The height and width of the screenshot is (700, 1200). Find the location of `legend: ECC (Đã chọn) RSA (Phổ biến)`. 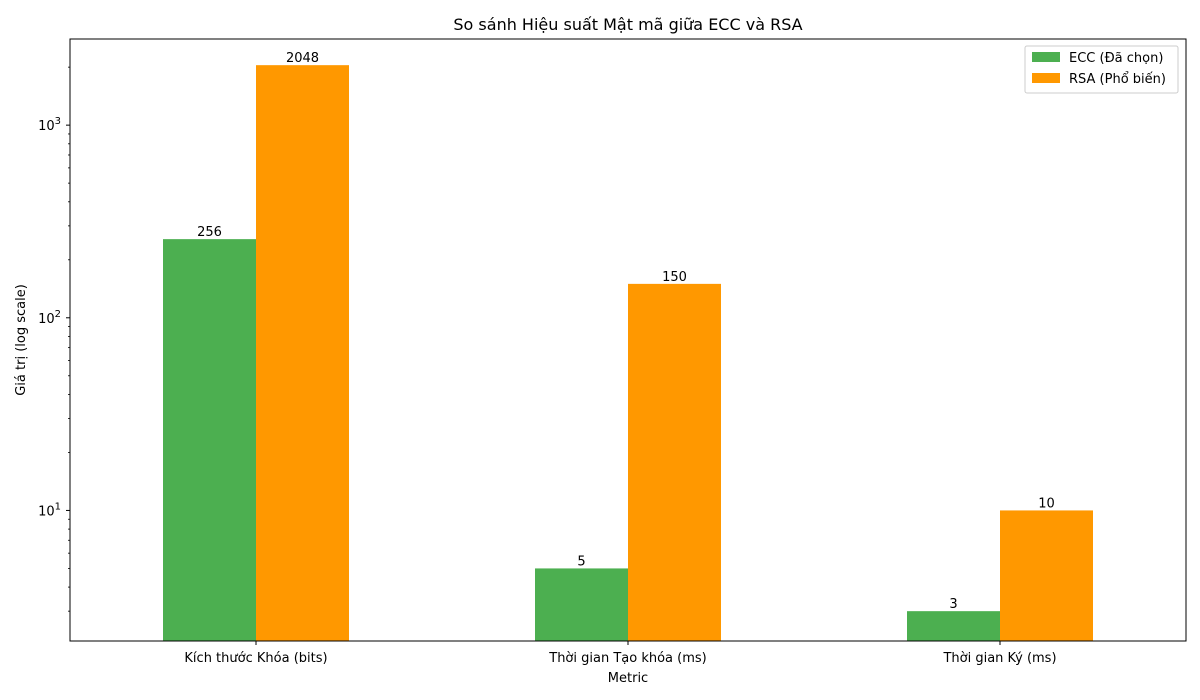

legend: ECC (Đã chọn) RSA (Phổ biến) is located at coordinates (1101, 69).